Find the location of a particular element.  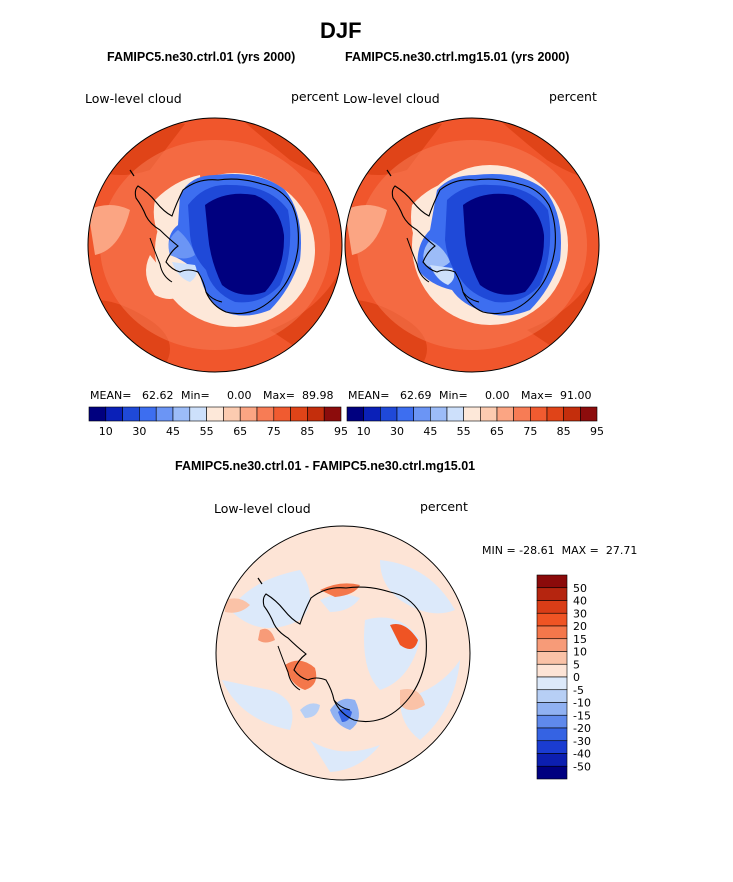

panel2-colorbar-tick-label: 95 is located at coordinates (597, 431).